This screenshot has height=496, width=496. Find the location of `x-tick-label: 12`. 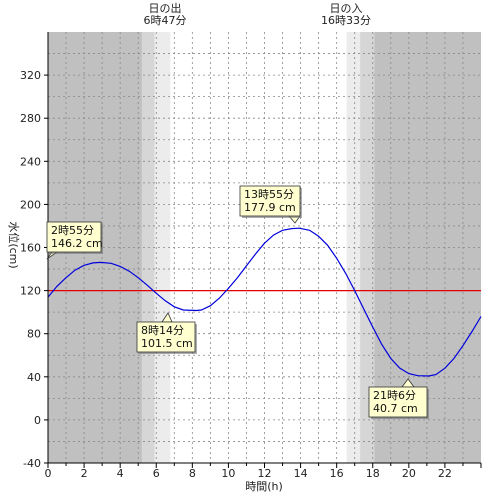

x-tick-label: 12 is located at coordinates (265, 473).